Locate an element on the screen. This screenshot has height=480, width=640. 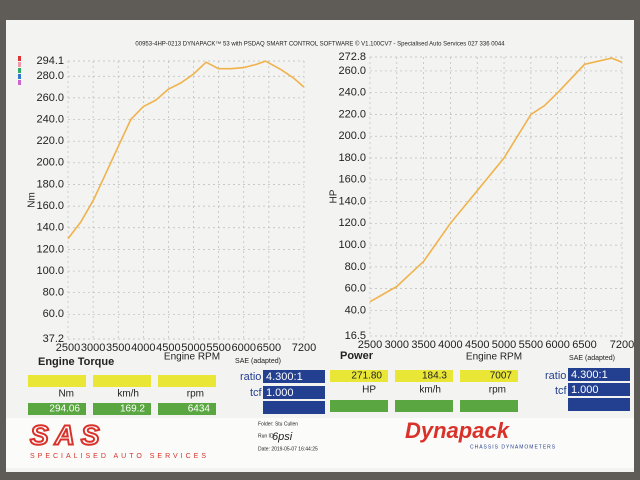
readout-value: 169.2 is located at coordinates (132, 409).